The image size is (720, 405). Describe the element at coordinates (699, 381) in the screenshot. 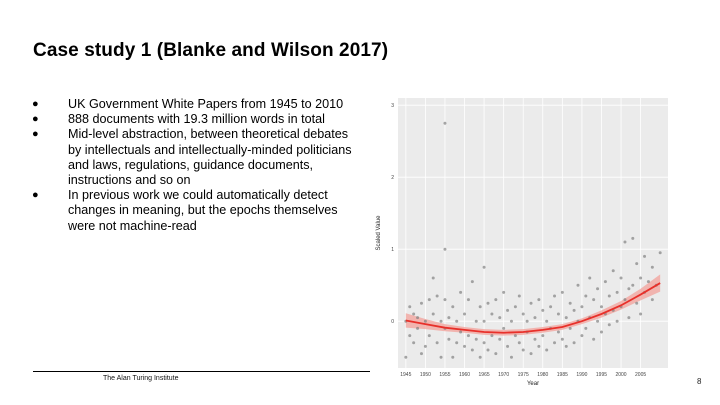

I see `page-number: 8` at that location.